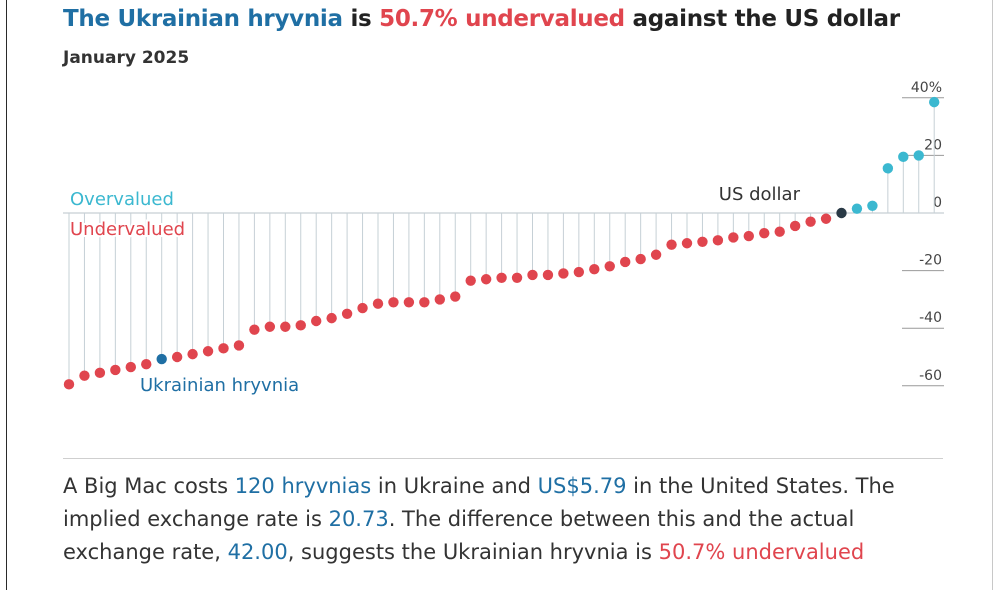 This screenshot has height=590, width=1000. I want to click on y-tick-label: -60, so click(930, 376).